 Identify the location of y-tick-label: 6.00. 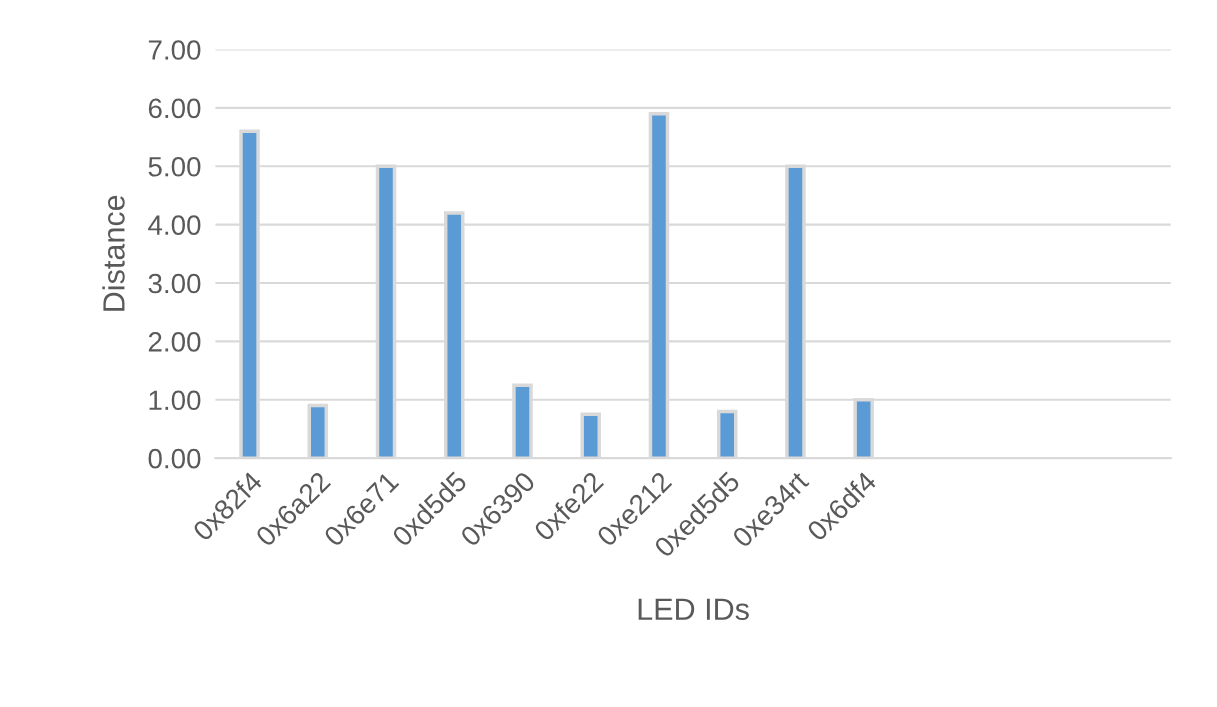
(174, 108).